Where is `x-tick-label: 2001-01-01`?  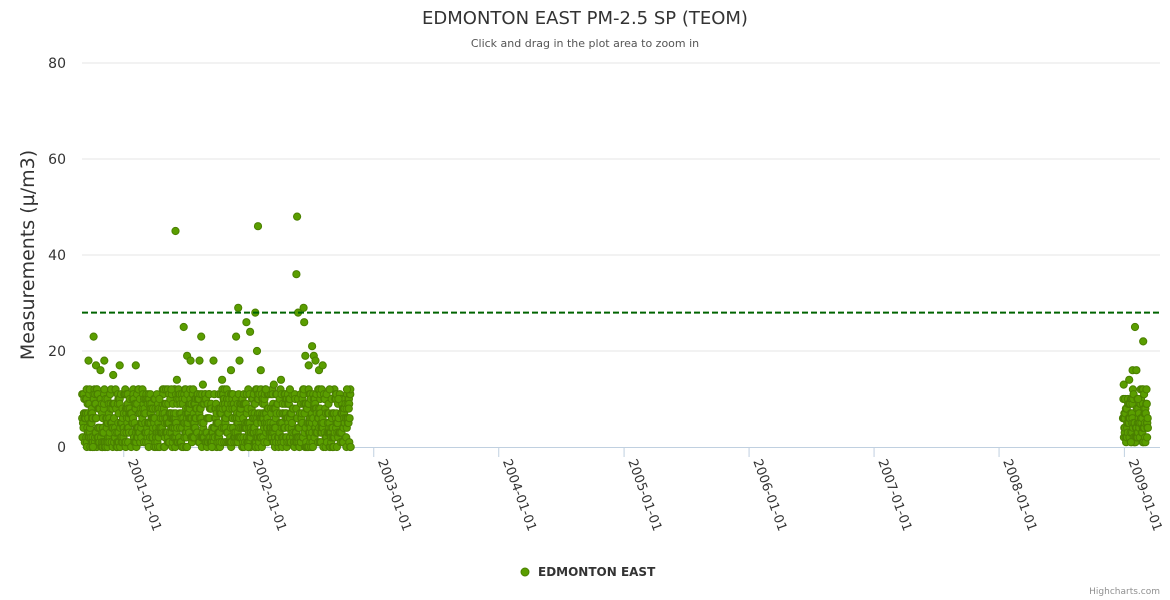
x-tick-label: 2001-01-01 is located at coordinates (144, 495).